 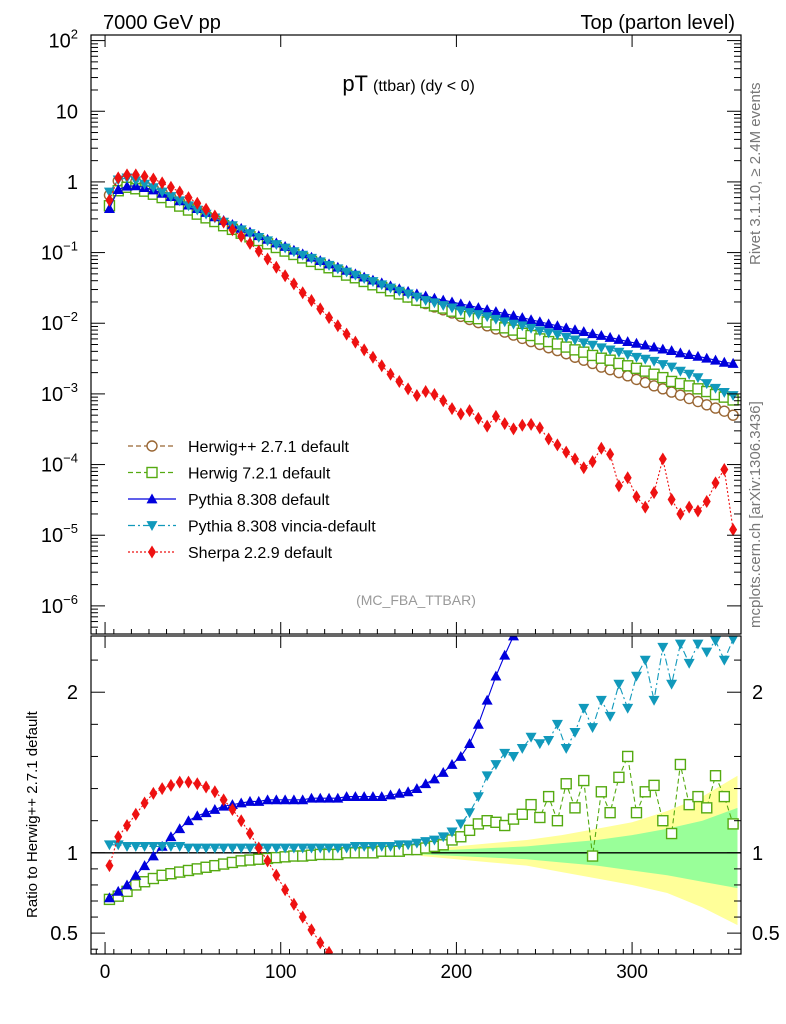 What do you see at coordinates (457, 972) in the screenshot?
I see `x-tick-label: 200` at bounding box center [457, 972].